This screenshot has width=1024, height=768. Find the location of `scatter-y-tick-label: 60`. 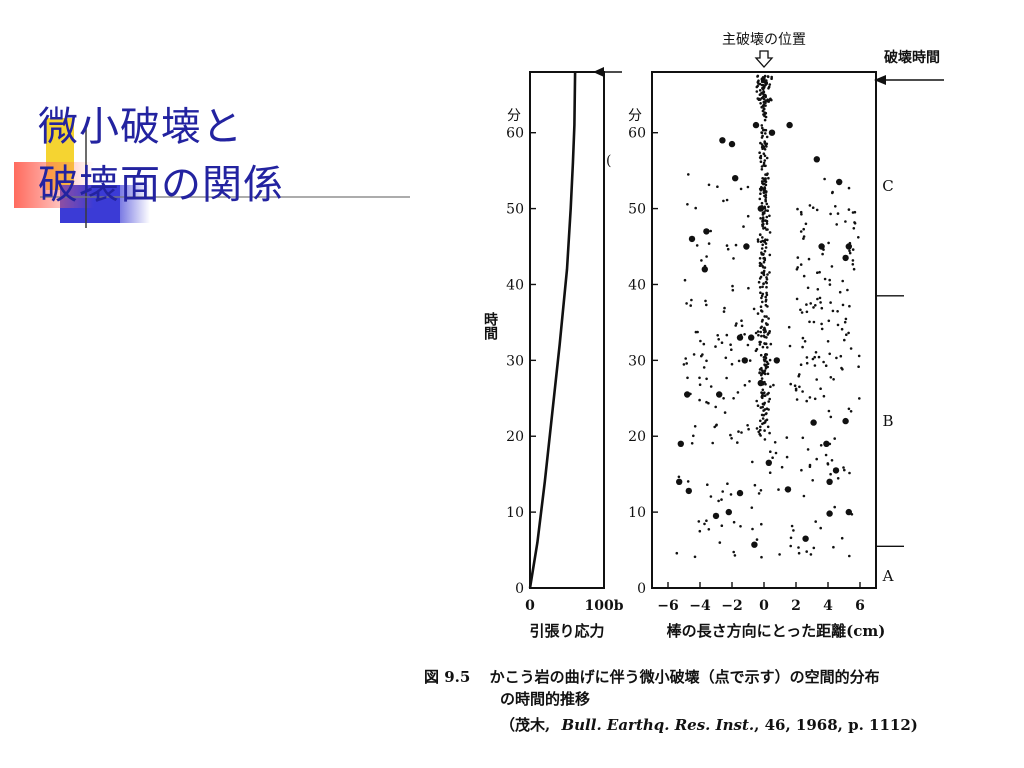

scatter-y-tick-label: 60 is located at coordinates (637, 134).